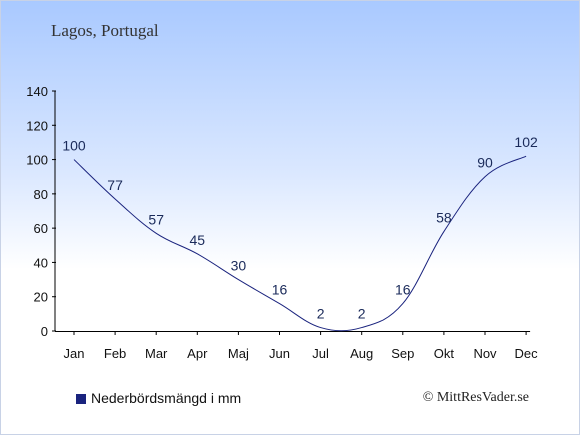 The image size is (580, 435). What do you see at coordinates (320, 353) in the screenshot?
I see `x-tick-label: Jul` at bounding box center [320, 353].